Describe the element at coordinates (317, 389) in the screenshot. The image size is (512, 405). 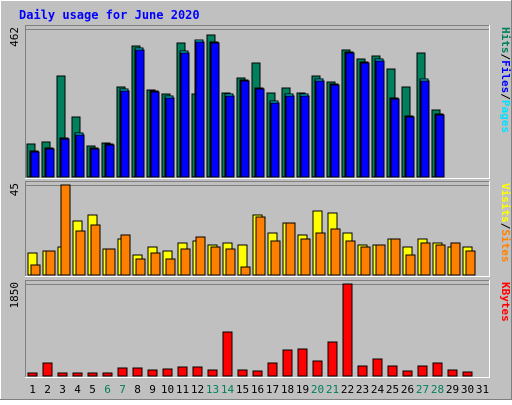
I see `x-tick-label-day-20: 20` at that location.